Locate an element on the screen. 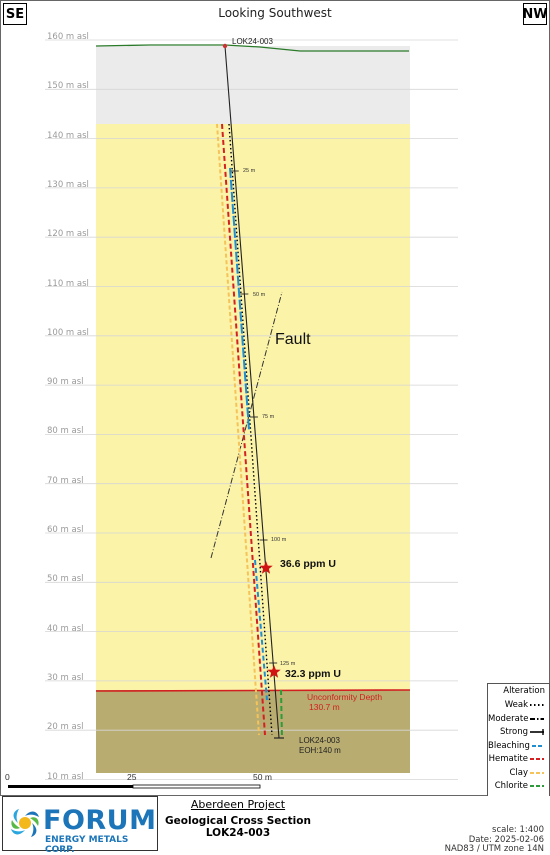 Image resolution: width=550 pixels, height=855 pixels. alteration-hematite-trace is located at coordinates (243, 429).